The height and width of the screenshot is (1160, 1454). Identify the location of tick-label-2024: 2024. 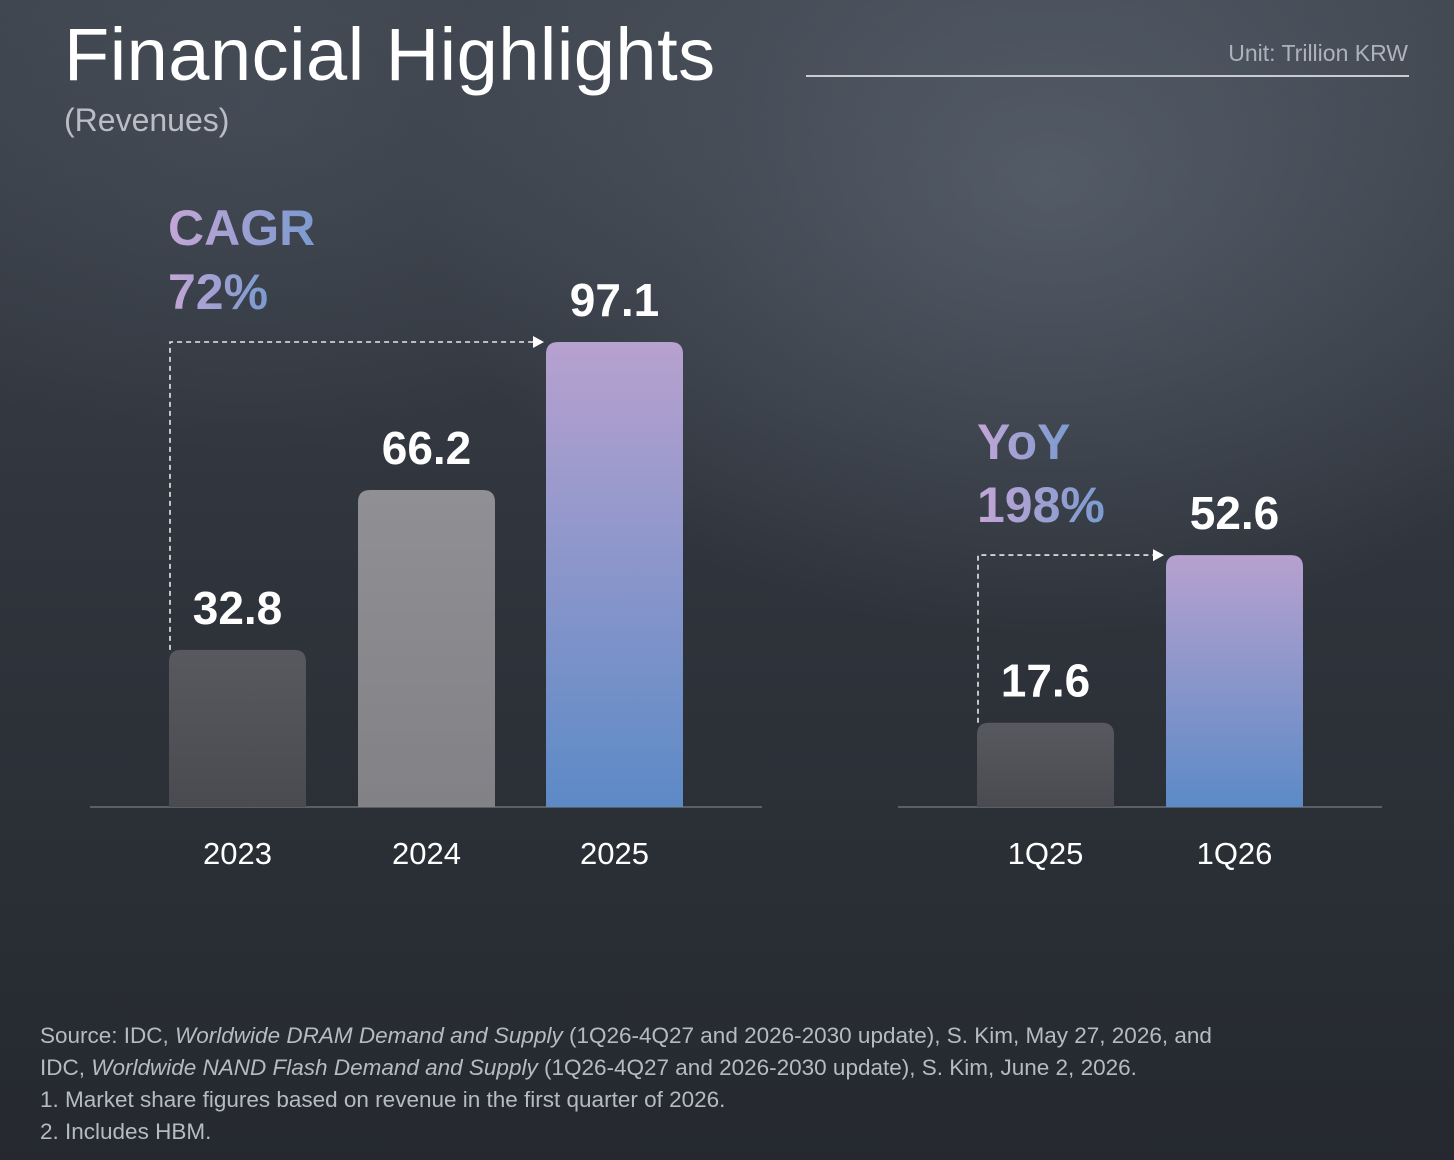
(426, 853).